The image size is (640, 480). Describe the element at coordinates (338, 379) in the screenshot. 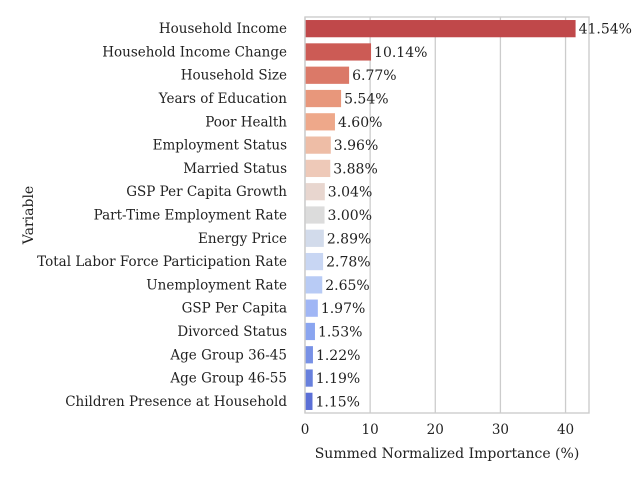

I see `value-label: 1.19%` at that location.